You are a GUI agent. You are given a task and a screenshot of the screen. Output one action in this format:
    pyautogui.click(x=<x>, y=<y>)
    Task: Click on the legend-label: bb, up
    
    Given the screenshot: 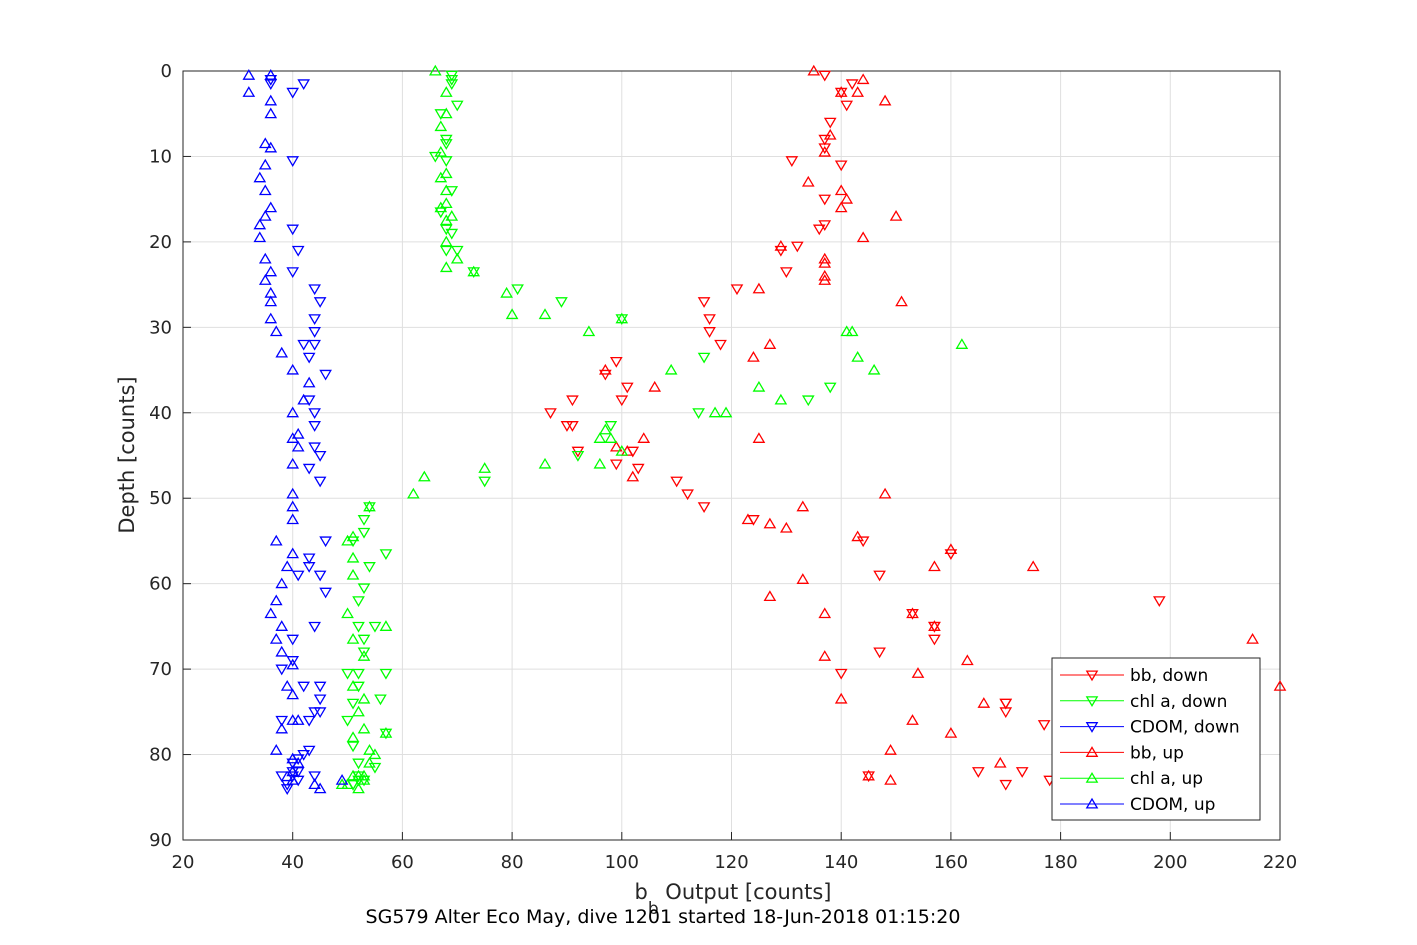 What is the action you would take?
    pyautogui.click(x=1157, y=753)
    